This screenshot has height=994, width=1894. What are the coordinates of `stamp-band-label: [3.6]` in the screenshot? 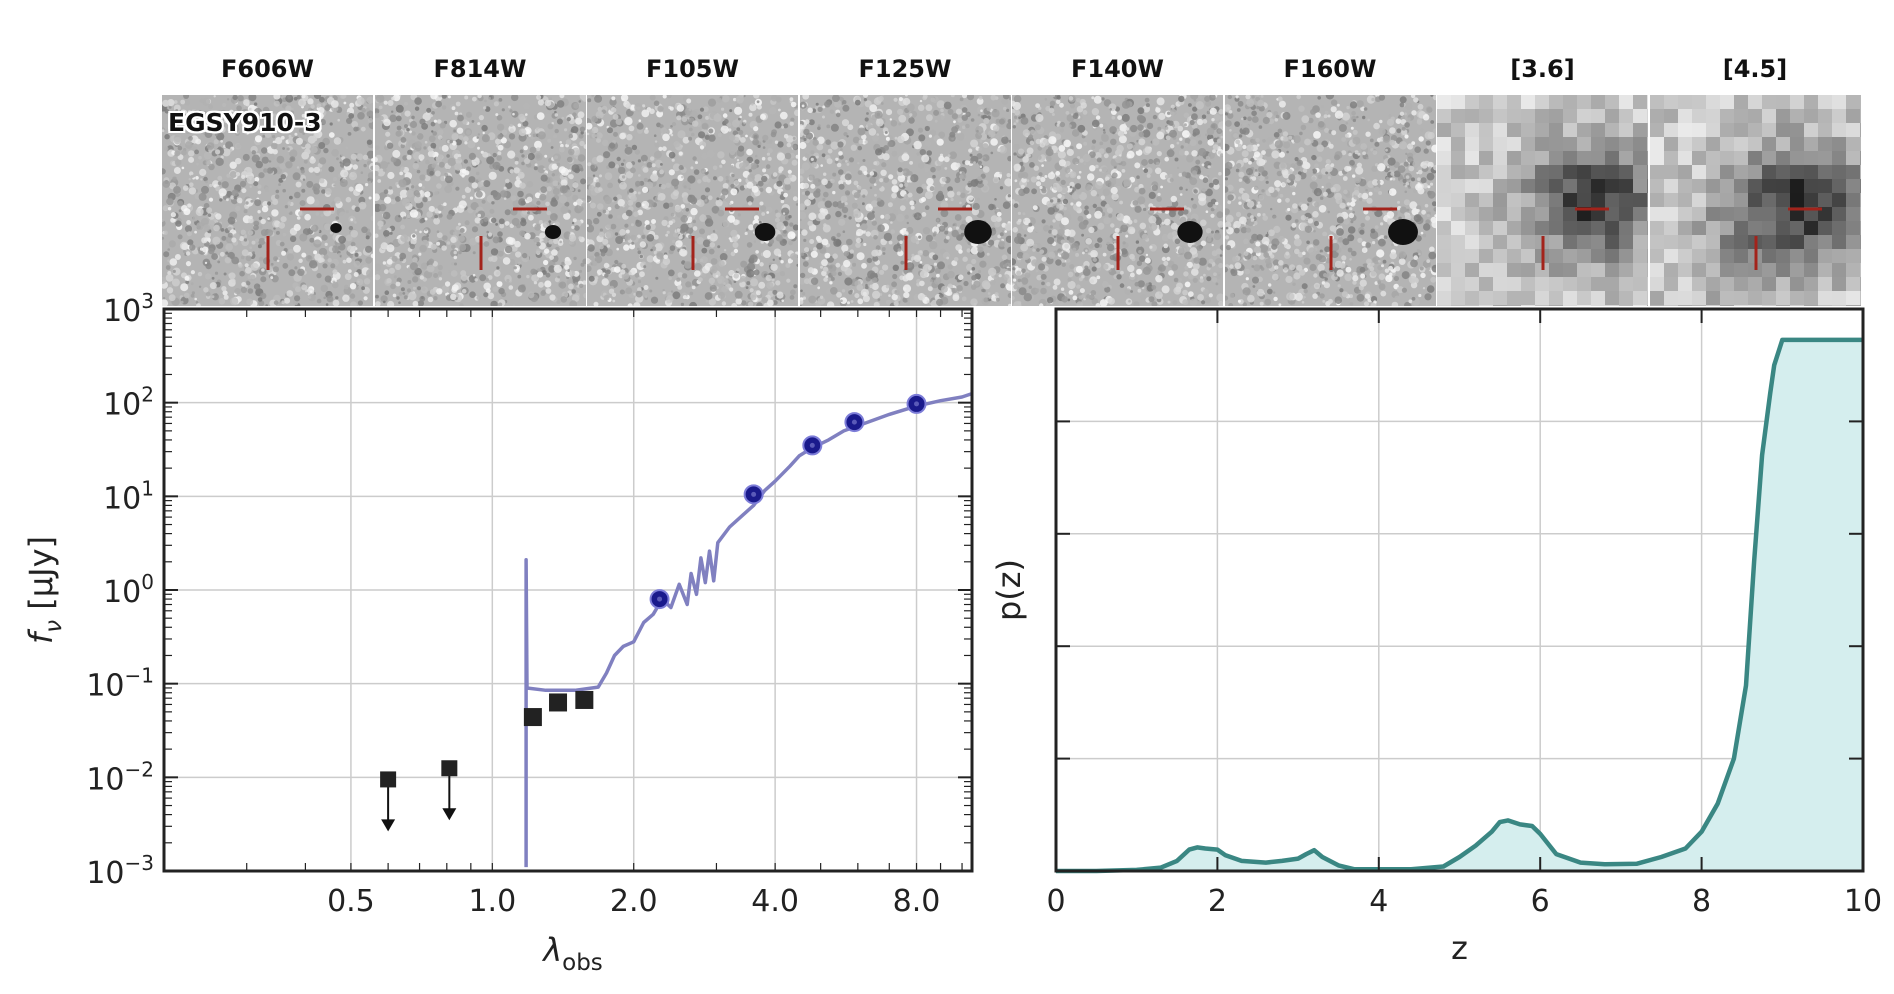 It's located at (1542, 69).